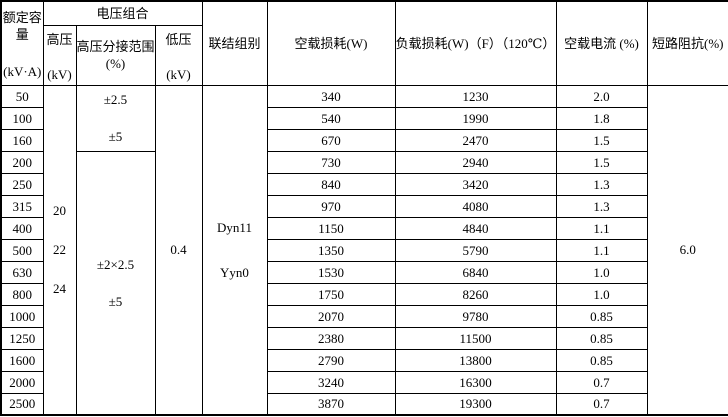  What do you see at coordinates (331, 184) in the screenshot?
I see `no-load-loss-cell: 840` at bounding box center [331, 184].